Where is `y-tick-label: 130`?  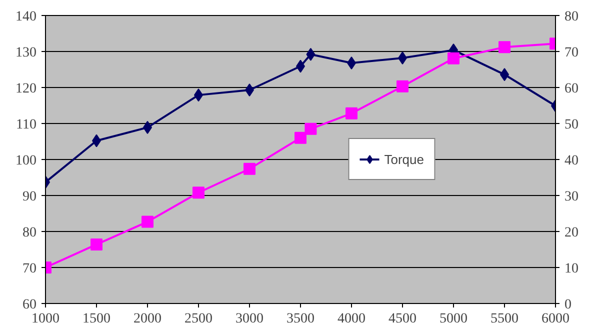
y-tick-label: 130 is located at coordinates (26, 53).